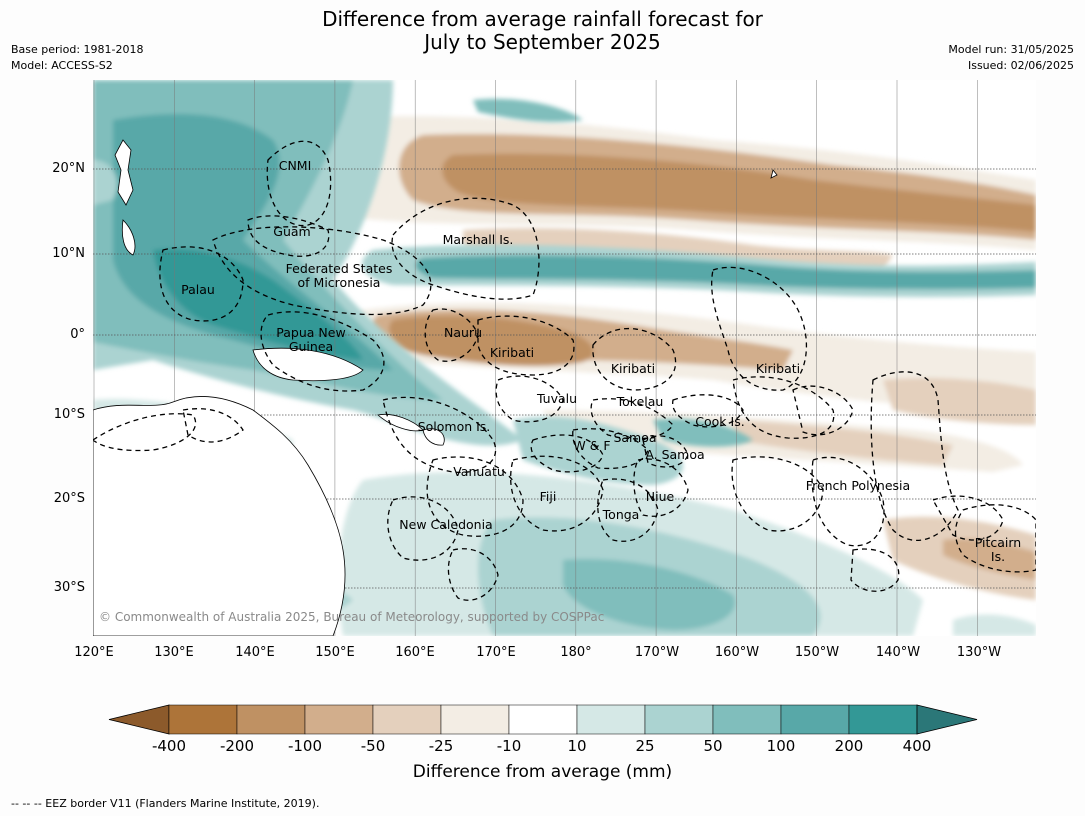  What do you see at coordinates (373, 746) in the screenshot?
I see `cb-label-neg50: -50` at bounding box center [373, 746].